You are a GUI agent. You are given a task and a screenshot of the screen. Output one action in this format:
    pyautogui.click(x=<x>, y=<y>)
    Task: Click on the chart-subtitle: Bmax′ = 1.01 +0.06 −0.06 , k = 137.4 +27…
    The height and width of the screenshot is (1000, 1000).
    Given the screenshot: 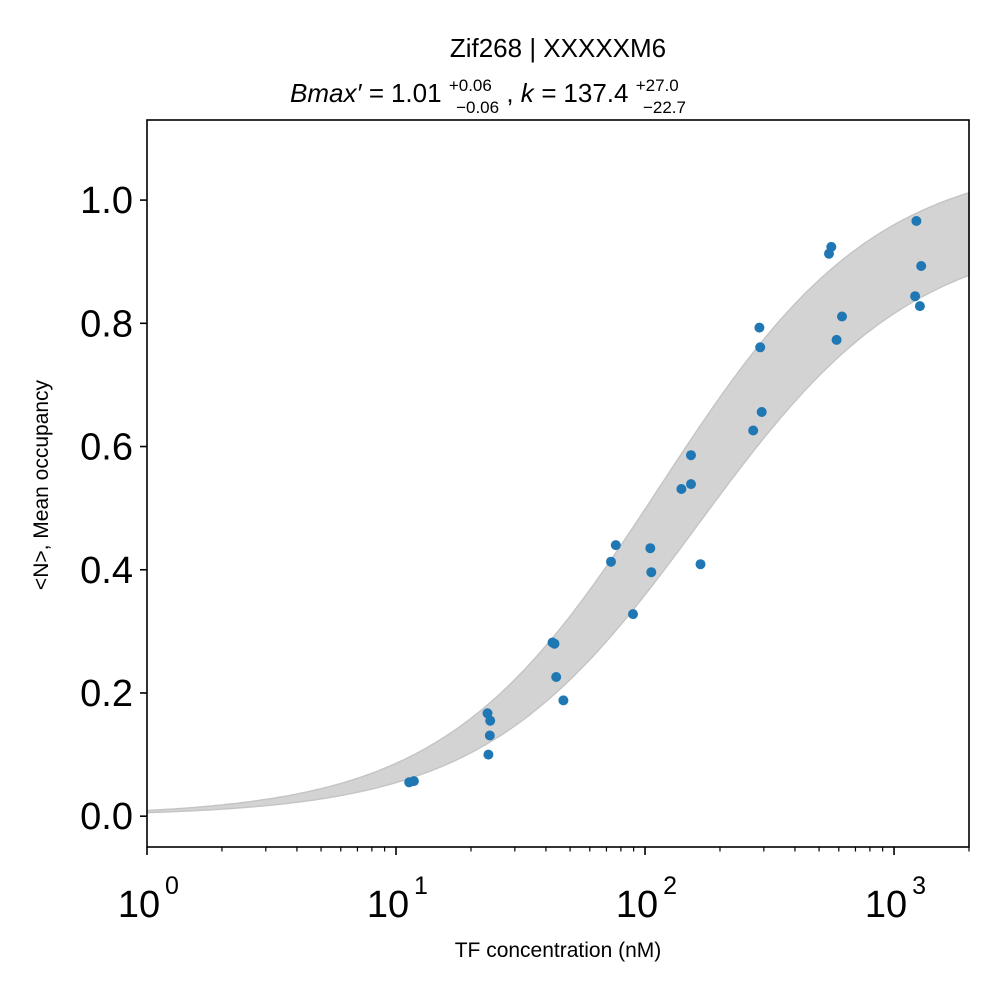 What is the action you would take?
    pyautogui.click(x=488, y=93)
    